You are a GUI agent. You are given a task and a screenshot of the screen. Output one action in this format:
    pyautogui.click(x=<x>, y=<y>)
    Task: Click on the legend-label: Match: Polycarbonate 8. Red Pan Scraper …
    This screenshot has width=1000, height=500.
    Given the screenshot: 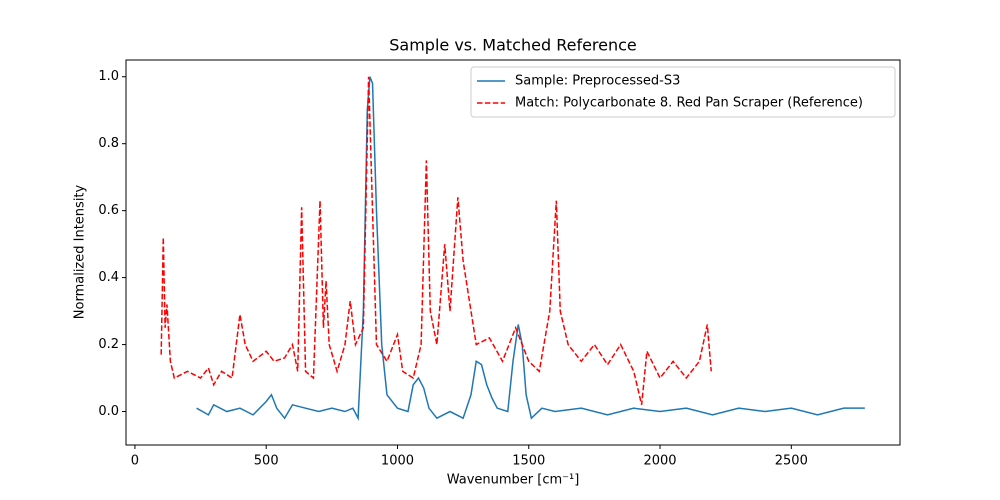 What is the action you would take?
    pyautogui.click(x=689, y=103)
    